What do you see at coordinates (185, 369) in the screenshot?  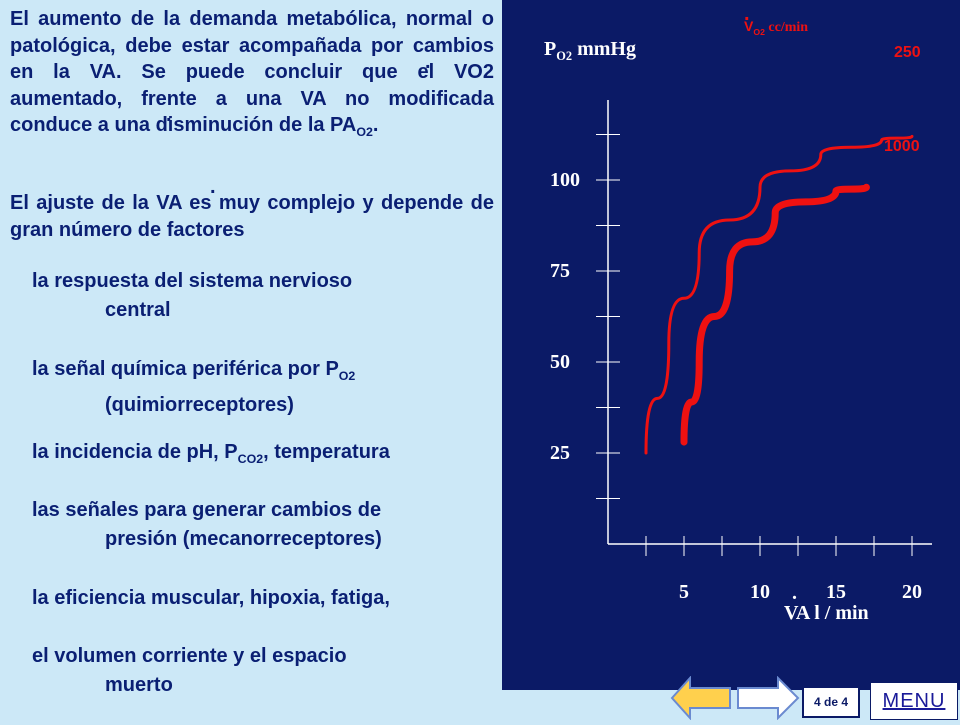 I see `bullet-text: la señal química periférica por P` at bounding box center [185, 369].